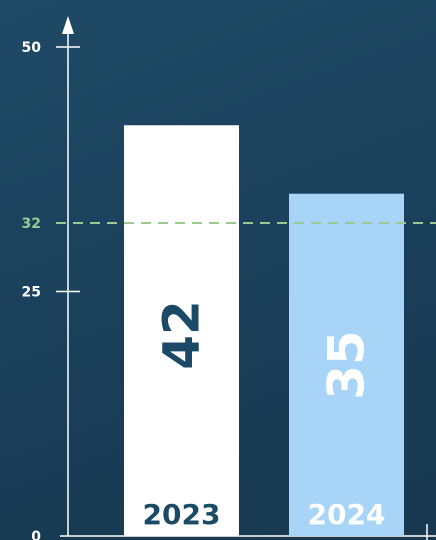 Image resolution: width=436 pixels, height=540 pixels. I want to click on category-label-2023: 2023, so click(182, 514).